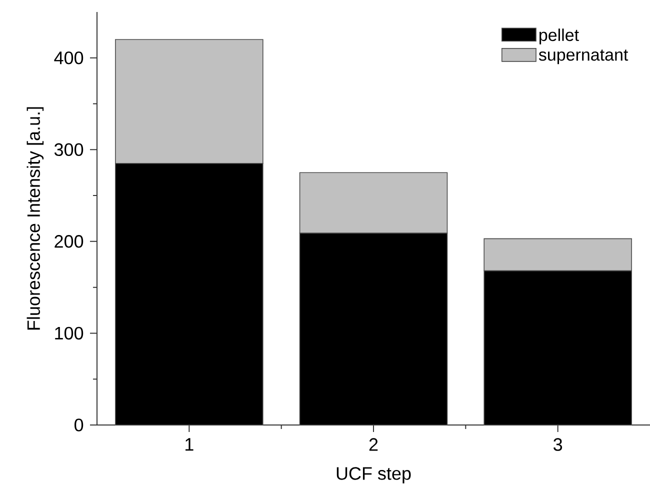  Describe the element at coordinates (373, 475) in the screenshot. I see `x-axis-title: UCF step` at that location.